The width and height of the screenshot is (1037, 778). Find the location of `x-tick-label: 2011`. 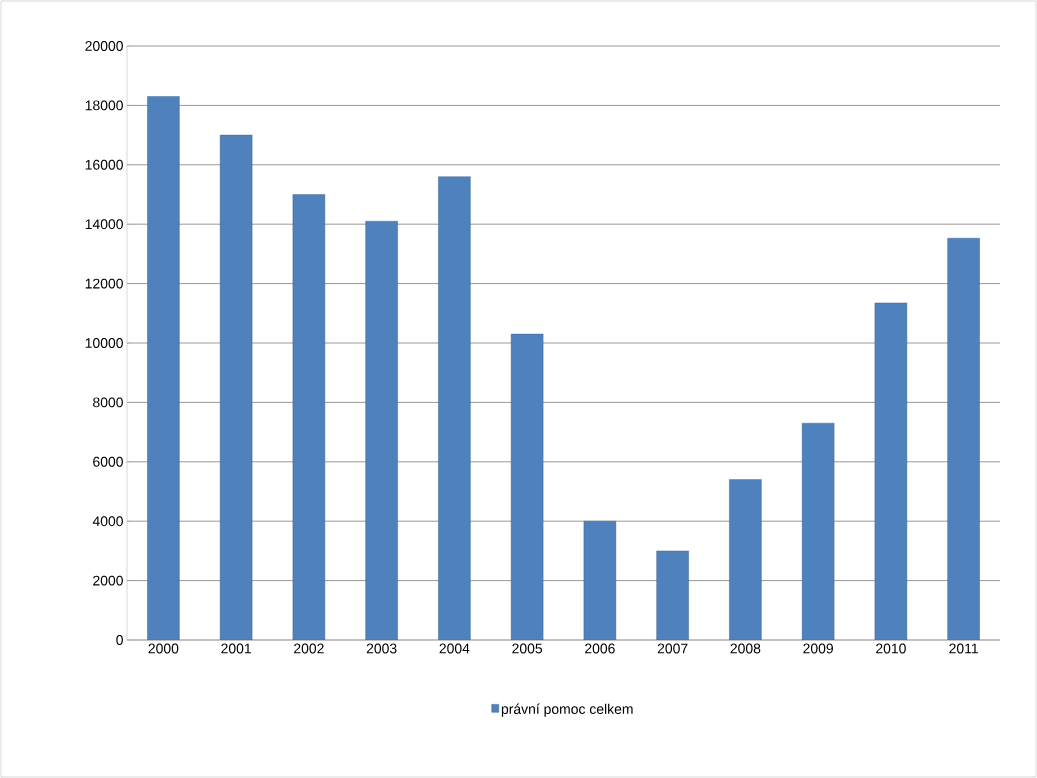

x-tick-label: 2011 is located at coordinates (963, 648).